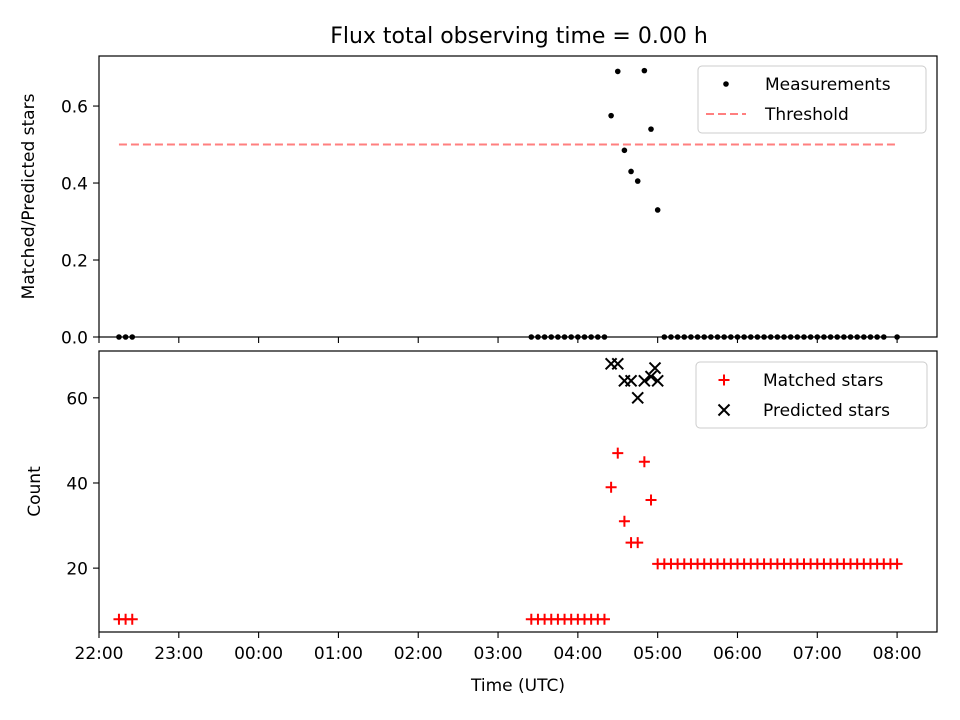 The height and width of the screenshot is (720, 960). I want to click on y-tick-label: 0.4, so click(74, 185).